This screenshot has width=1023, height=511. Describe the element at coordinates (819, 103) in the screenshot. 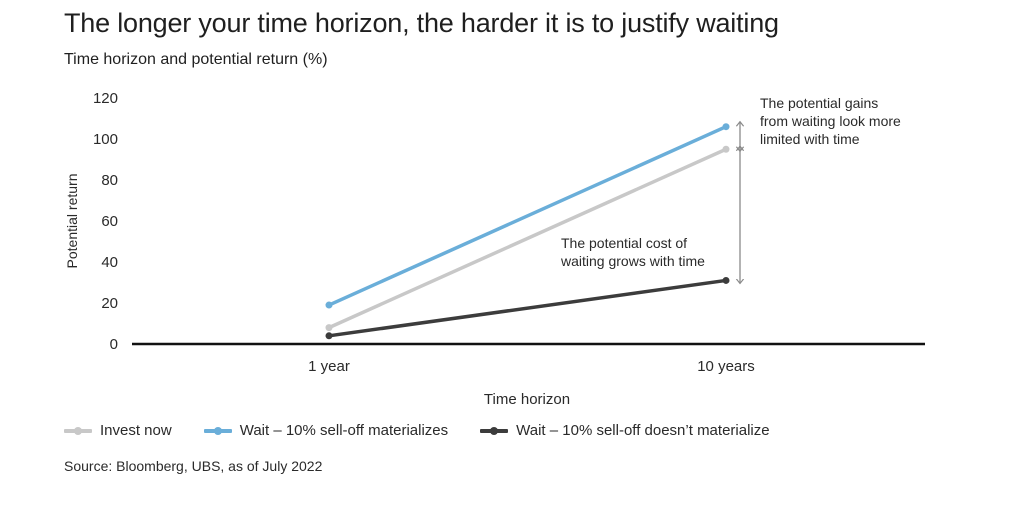

I see `annotation-line: The potential gains` at that location.